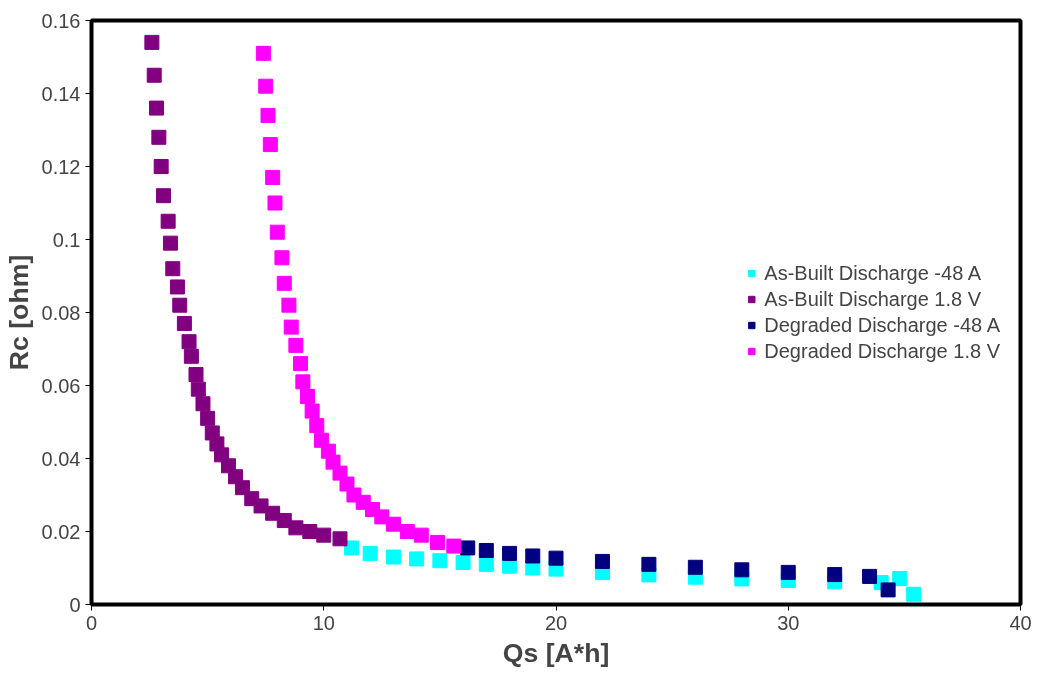 The height and width of the screenshot is (674, 1044). Describe the element at coordinates (75, 604) in the screenshot. I see `y-tick-label: 0` at that location.